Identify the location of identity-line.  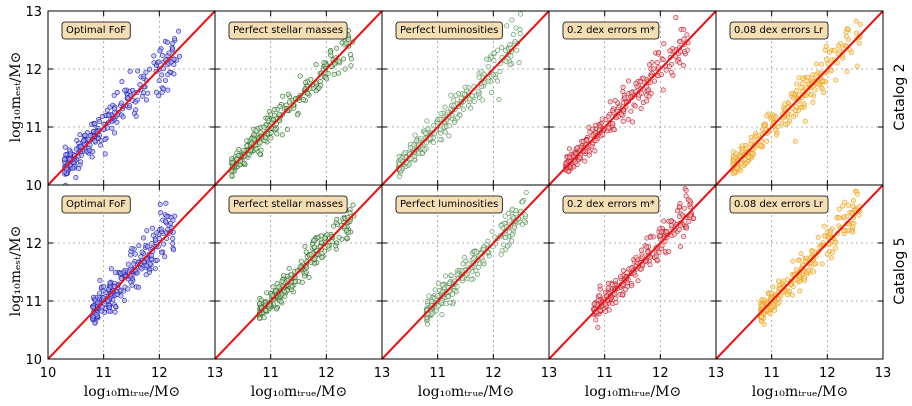
(632, 98).